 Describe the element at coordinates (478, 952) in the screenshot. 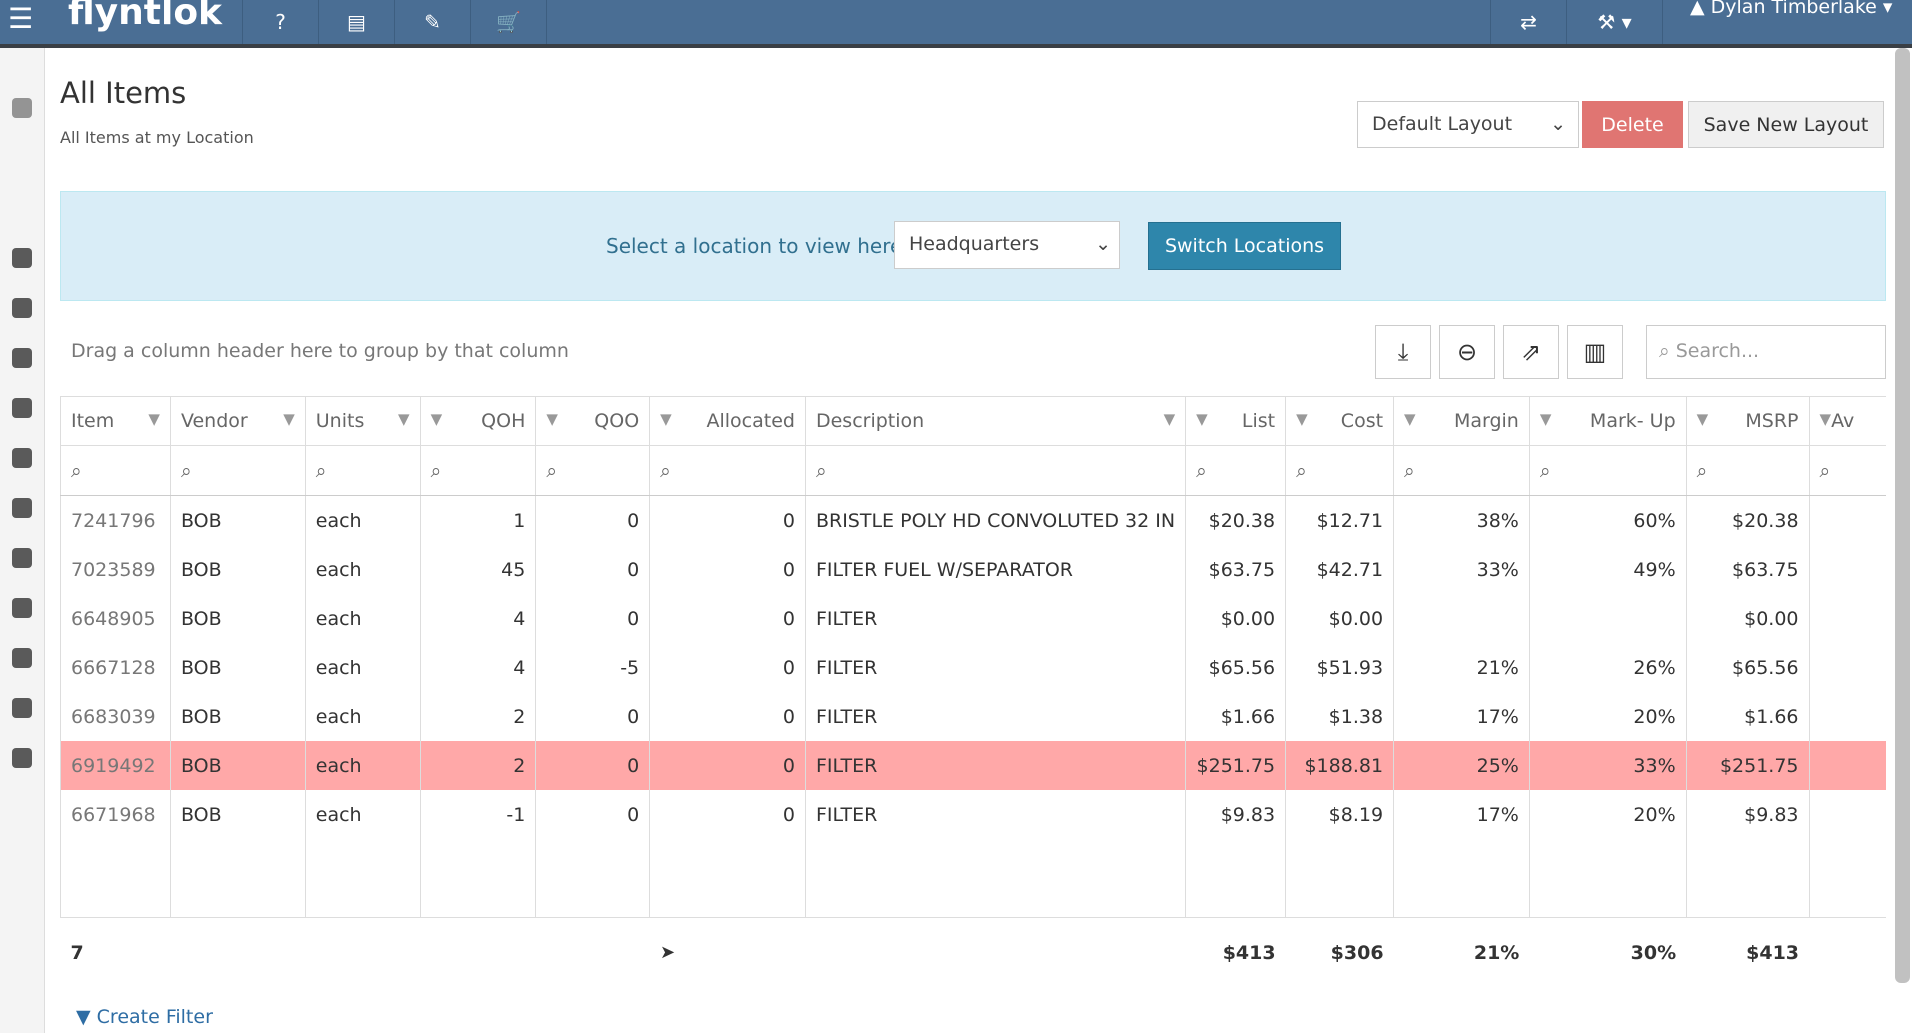

I see `total-cell` at that location.